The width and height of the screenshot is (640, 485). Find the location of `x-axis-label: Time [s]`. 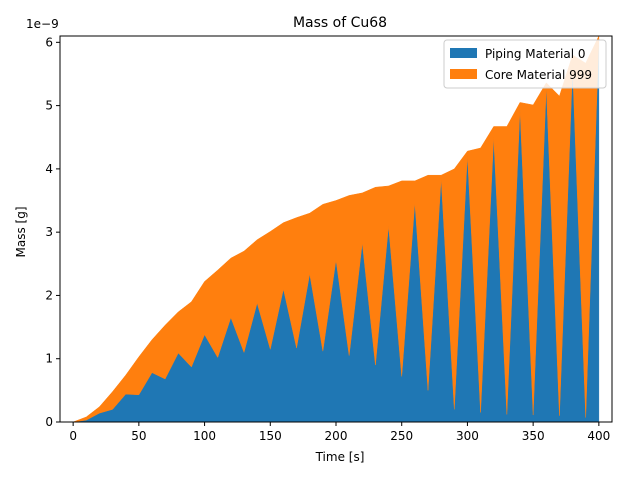

x-axis-label: Time [s] is located at coordinates (340, 457).